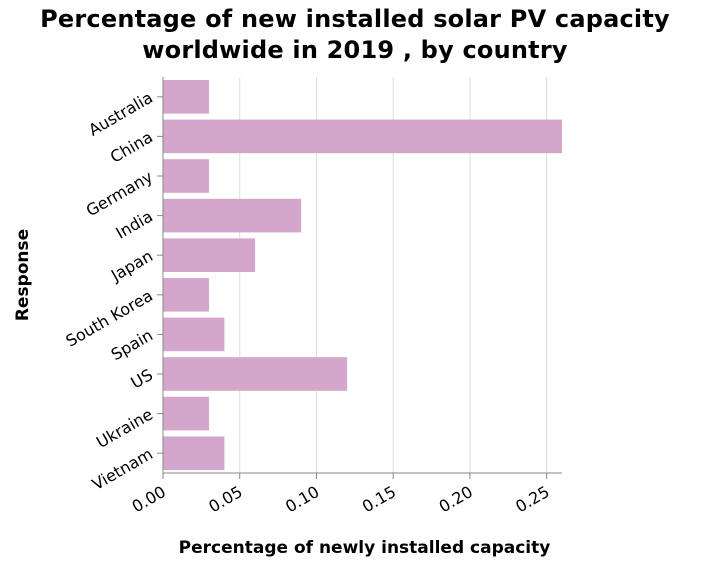 Image resolution: width=710 pixels, height=568 pixels. Describe the element at coordinates (122, 469) in the screenshot. I see `y-tick-label: Vietnam` at that location.